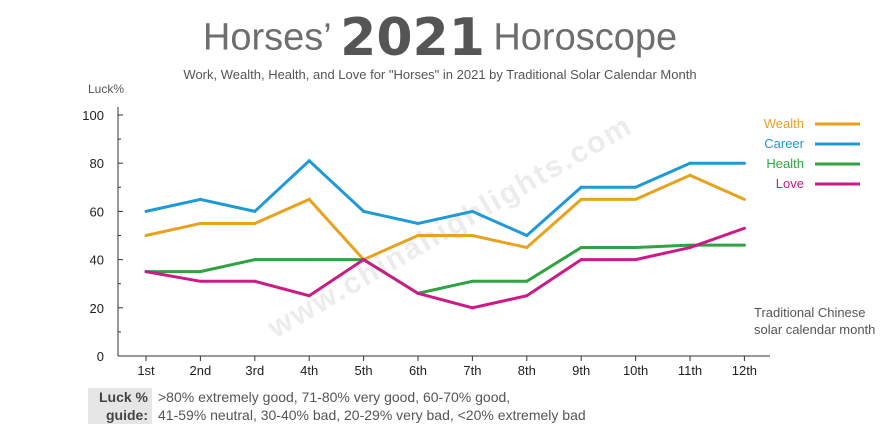 This screenshot has height=430, width=895. Describe the element at coordinates (97, 163) in the screenshot. I see `y-tick-label: 80` at that location.